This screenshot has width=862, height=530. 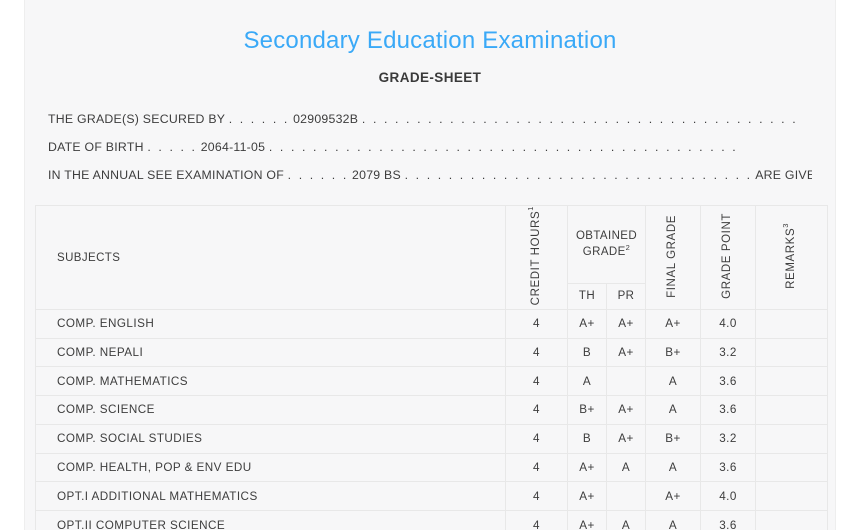 What do you see at coordinates (270, 520) in the screenshot?
I see `cell-subject: OPT.II COMPUTER SCIENCE` at bounding box center [270, 520].